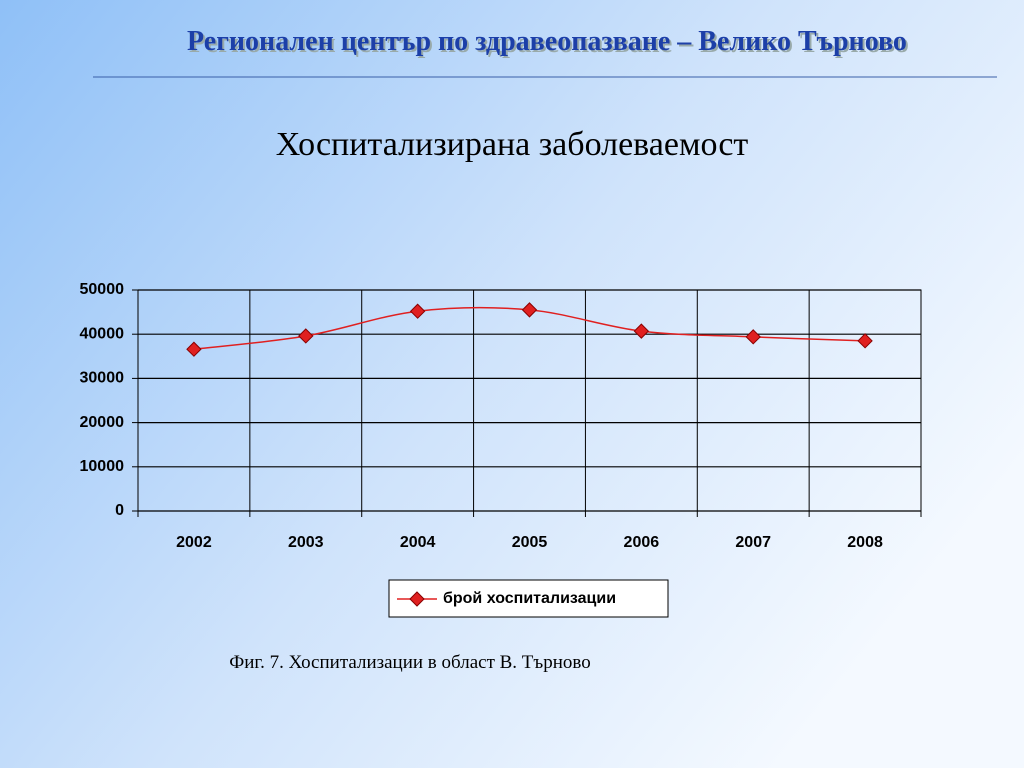 The height and width of the screenshot is (768, 1024). I want to click on legend-label: брой хоспитализации, so click(529, 598).